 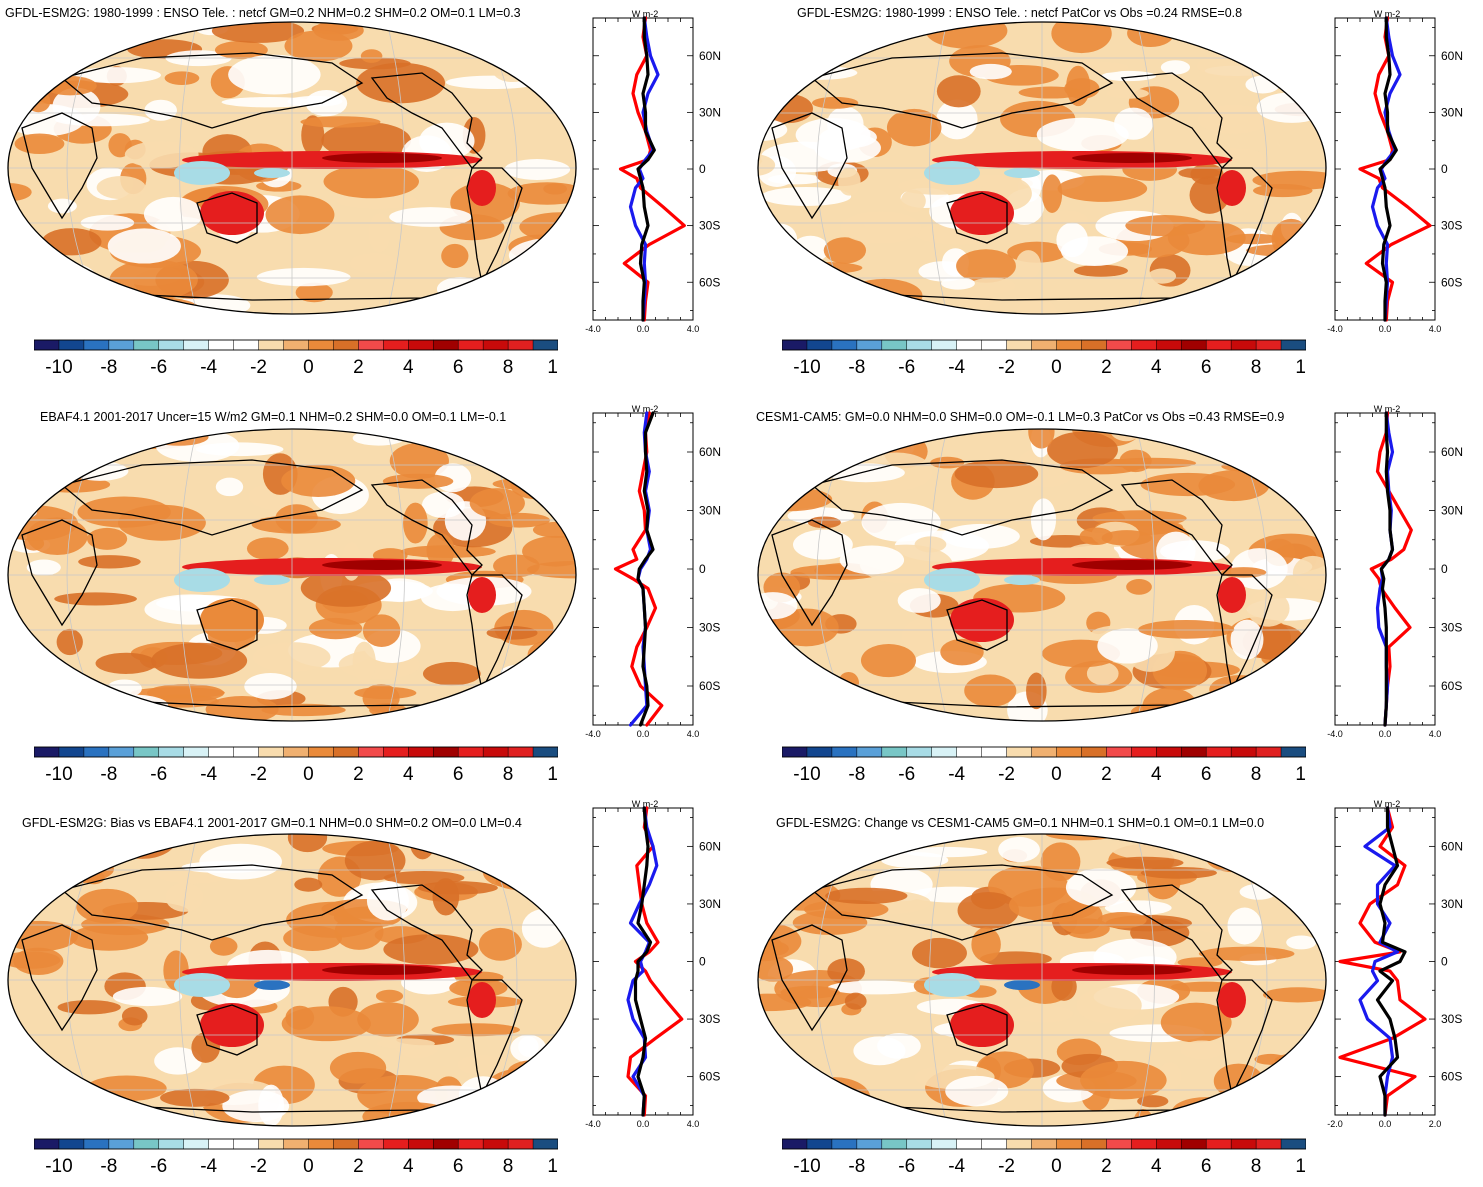 What do you see at coordinates (709, 686) in the screenshot?
I see `profile-lat-tick-label: 60S` at bounding box center [709, 686].